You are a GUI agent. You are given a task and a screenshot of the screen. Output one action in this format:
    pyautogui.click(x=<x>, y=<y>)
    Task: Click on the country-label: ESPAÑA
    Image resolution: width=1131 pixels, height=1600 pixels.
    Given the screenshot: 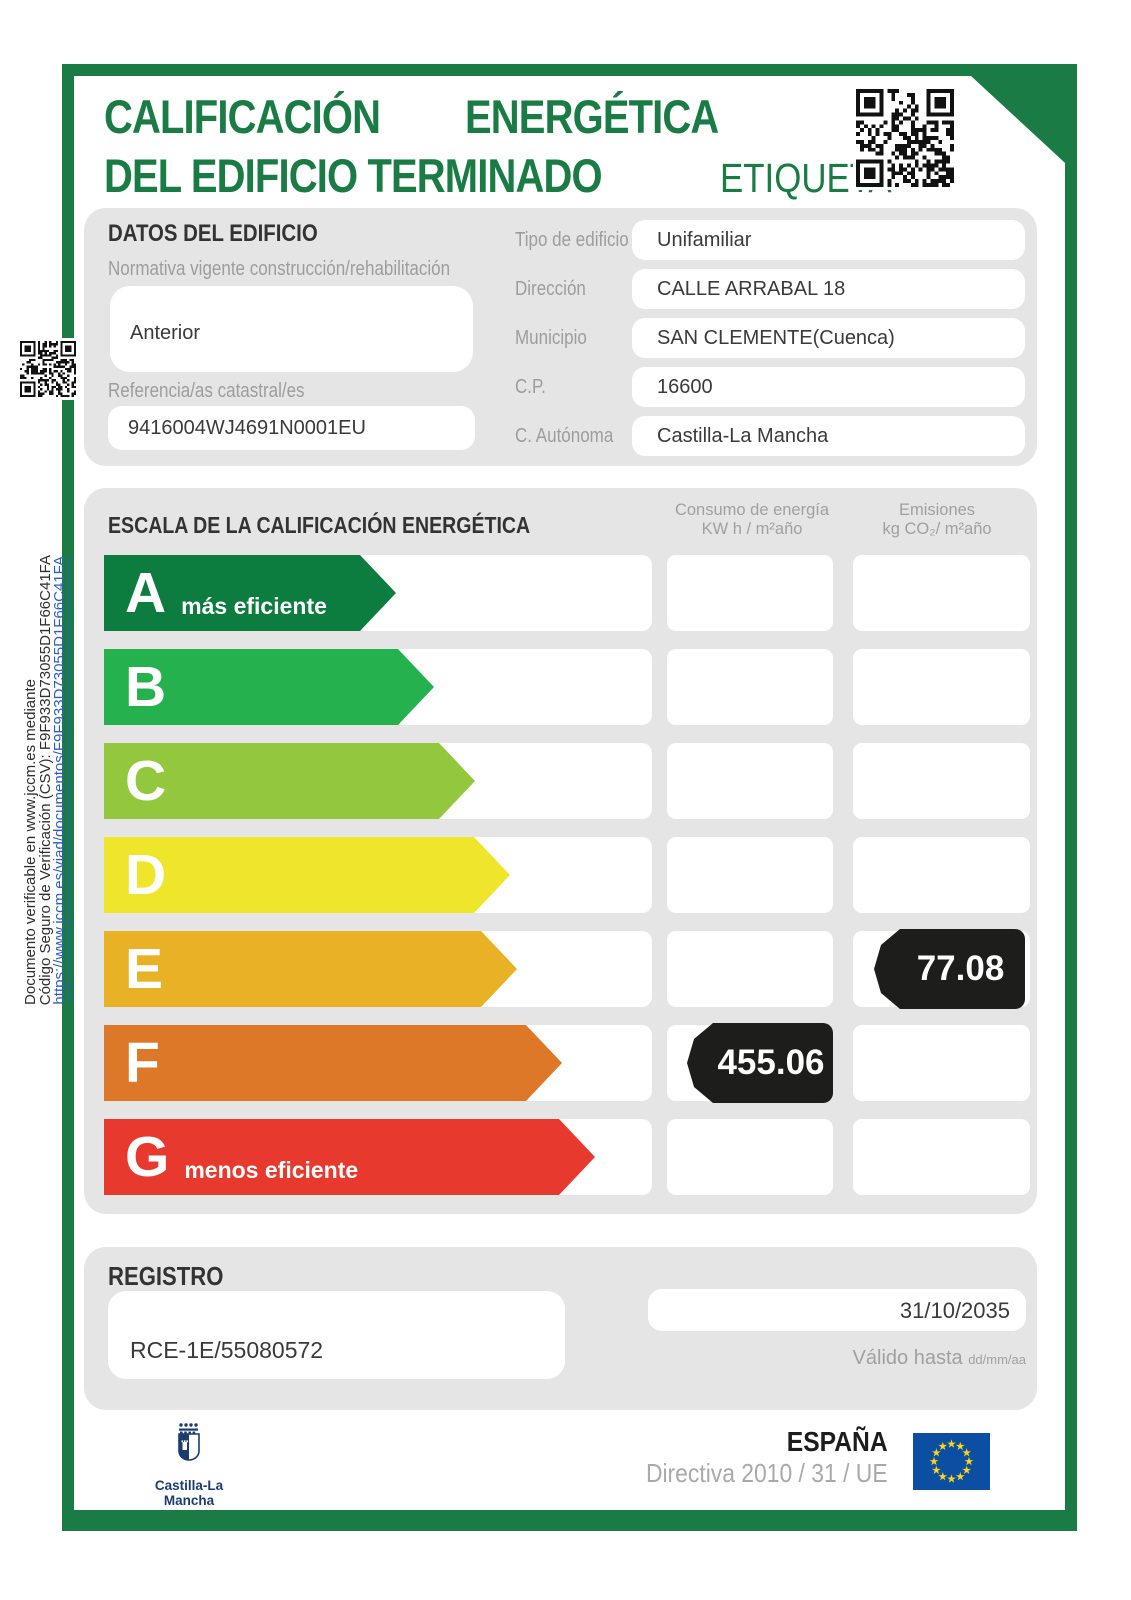 What is the action you would take?
    pyautogui.click(x=837, y=1441)
    